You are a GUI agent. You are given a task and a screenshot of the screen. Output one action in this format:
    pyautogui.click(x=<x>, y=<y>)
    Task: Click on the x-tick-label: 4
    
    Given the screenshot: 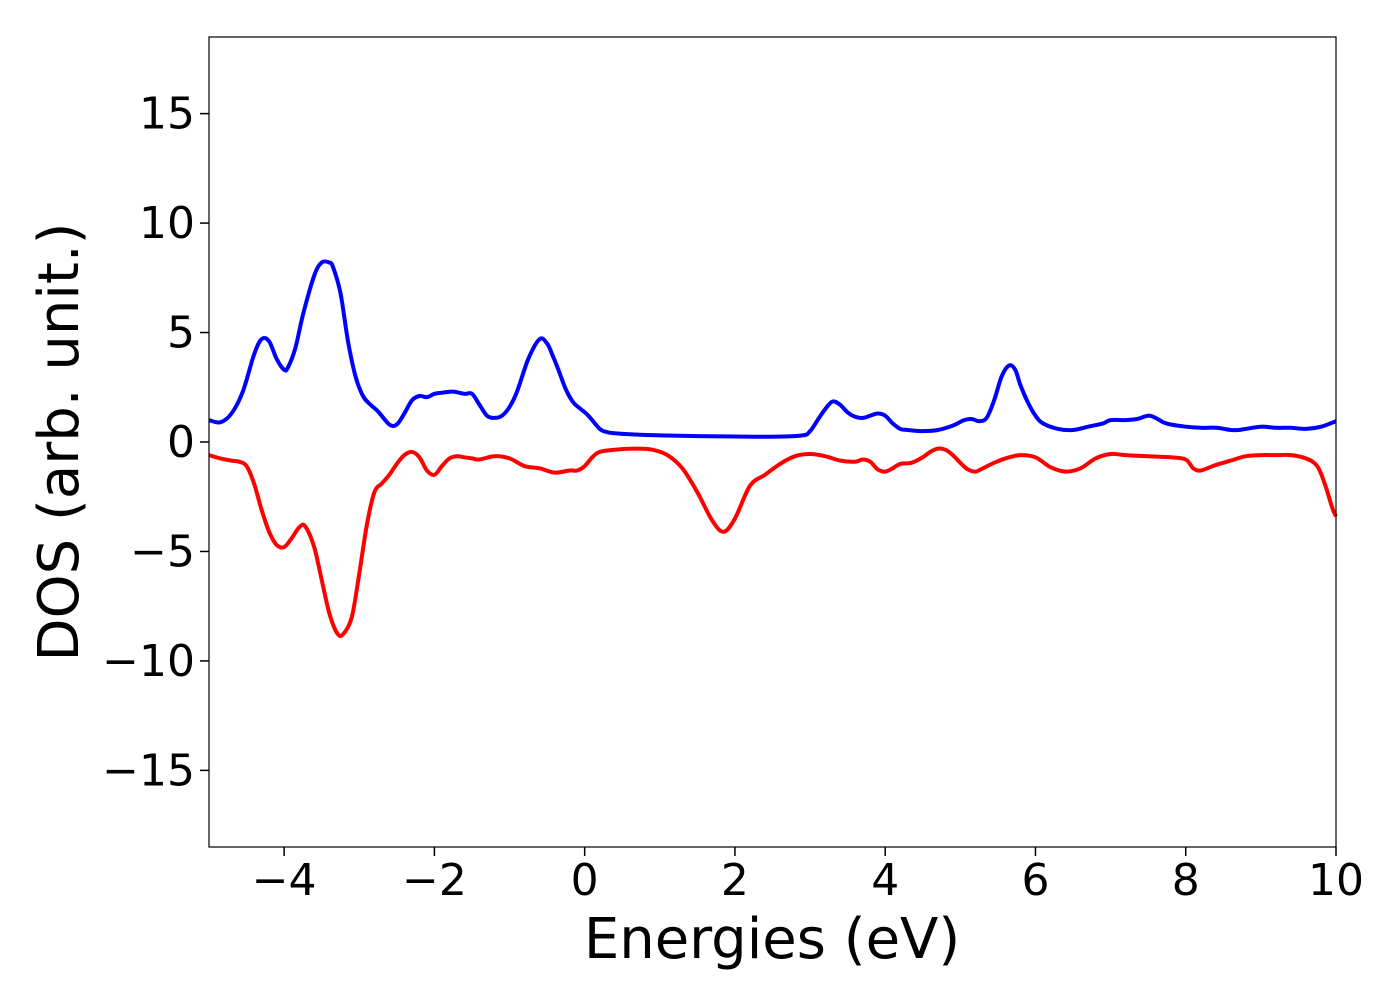 What is the action you would take?
    pyautogui.click(x=885, y=880)
    